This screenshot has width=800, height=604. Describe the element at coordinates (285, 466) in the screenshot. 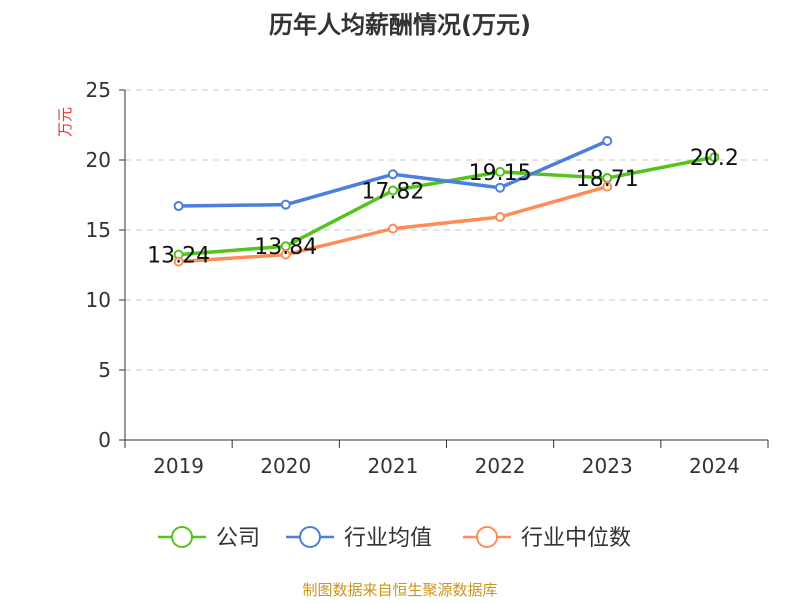

I see `x-tick-label: 2020` at that location.